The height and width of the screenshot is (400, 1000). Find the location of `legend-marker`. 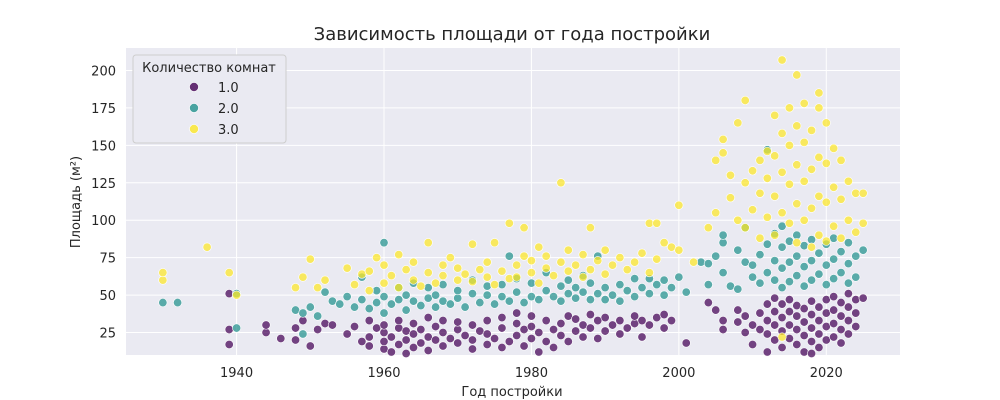

legend-marker is located at coordinates (194, 108).